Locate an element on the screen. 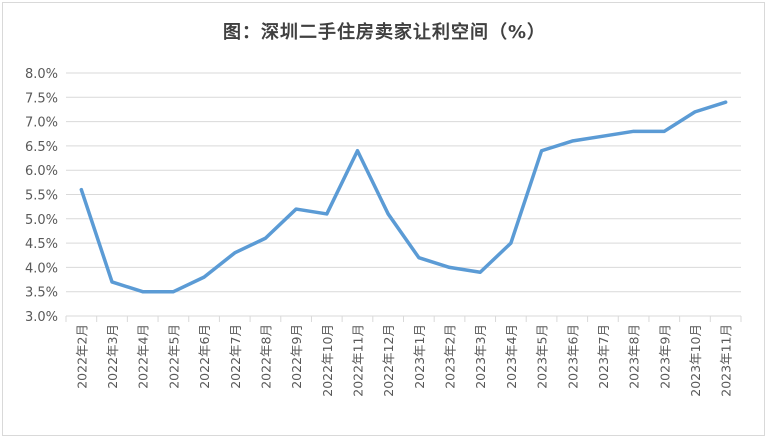 This screenshot has width=769, height=440. x-tick-label: 2022年4月 is located at coordinates (143, 356).